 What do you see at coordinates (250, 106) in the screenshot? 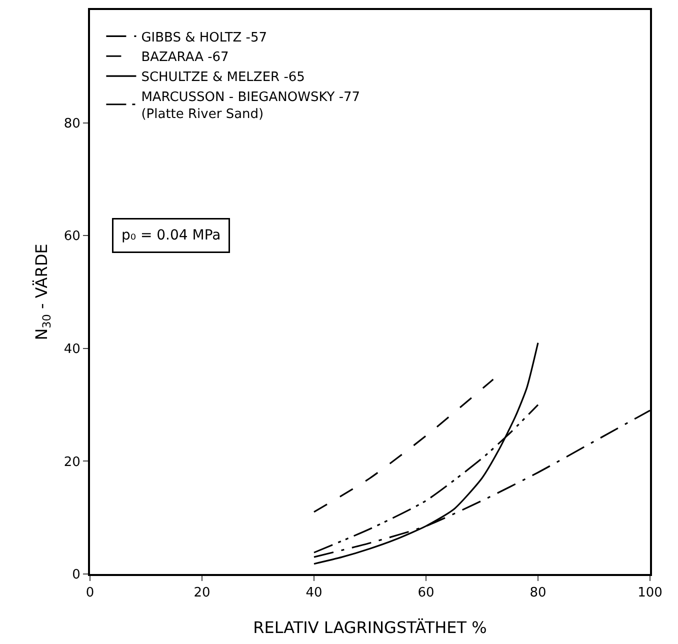
I see `legend-label: MARCUSSON - BIEGANOWSKY -77 (Platte River Sand)` at bounding box center [250, 106].